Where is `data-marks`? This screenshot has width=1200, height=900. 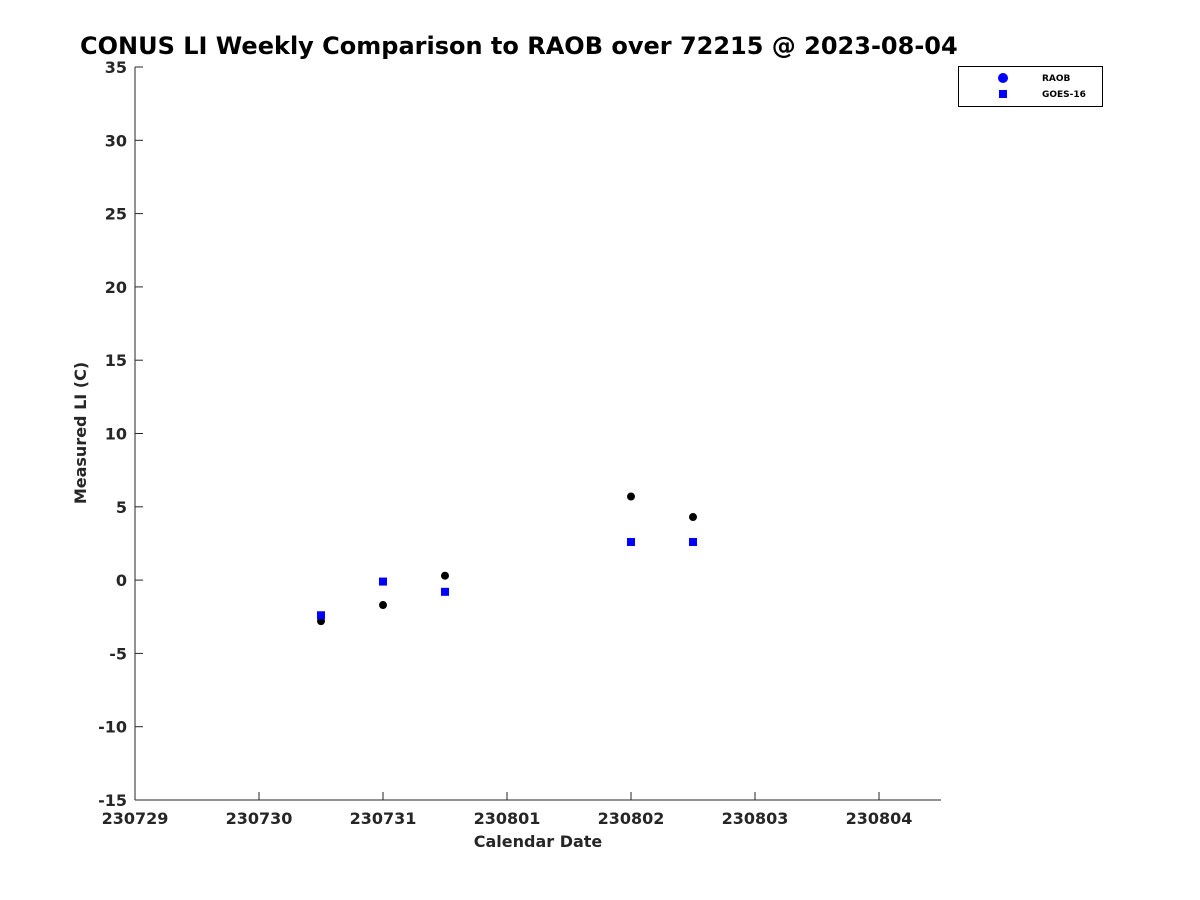 data-marks is located at coordinates (507, 559).